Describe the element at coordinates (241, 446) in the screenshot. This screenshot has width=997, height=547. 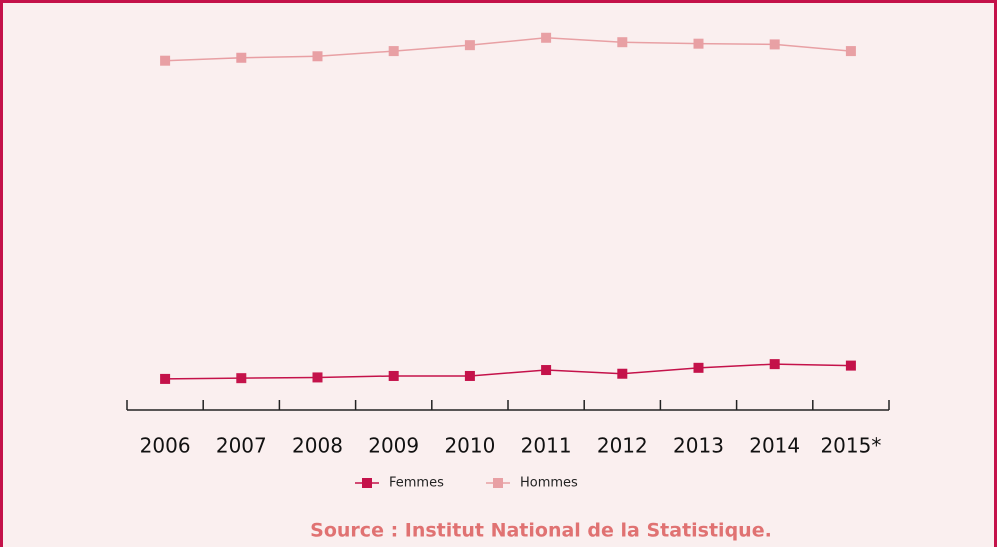
I see `x-tick-label: 2007` at that location.